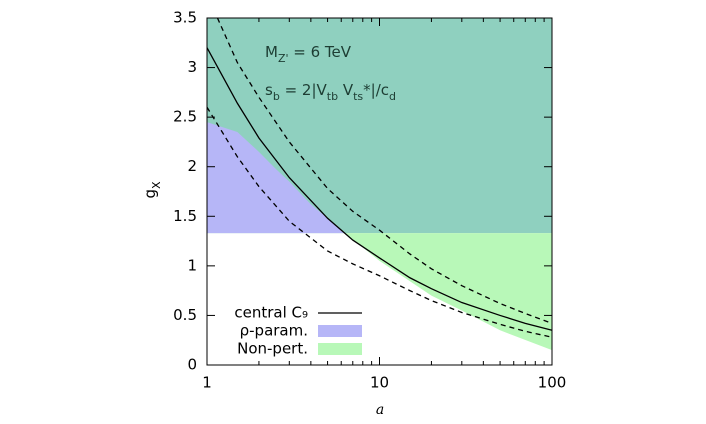  What do you see at coordinates (192, 365) in the screenshot?
I see `y-tick-label: 0` at bounding box center [192, 365].